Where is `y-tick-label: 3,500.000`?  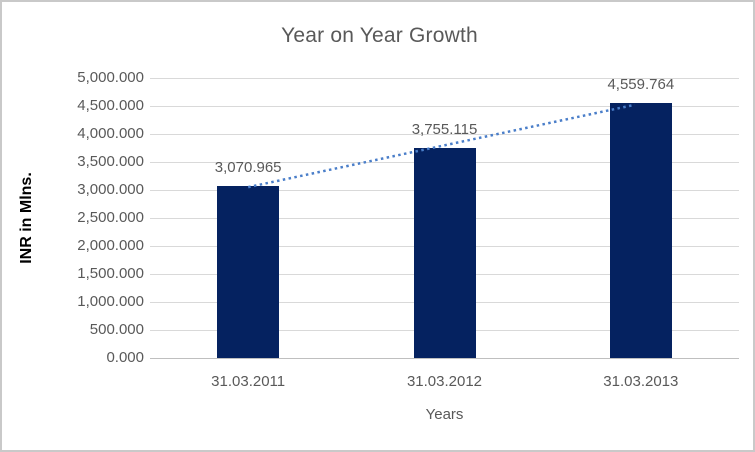
y-tick-label: 3,500.000 is located at coordinates (110, 161).